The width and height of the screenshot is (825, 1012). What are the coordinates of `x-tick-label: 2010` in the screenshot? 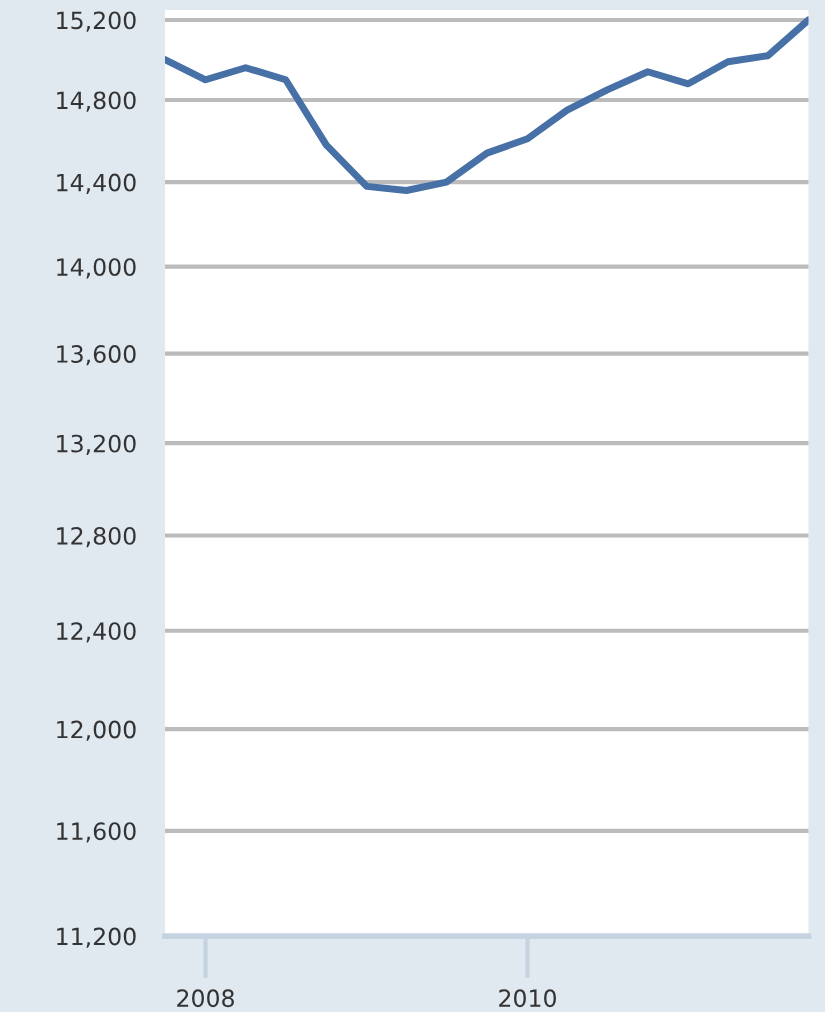 It's located at (527, 998).